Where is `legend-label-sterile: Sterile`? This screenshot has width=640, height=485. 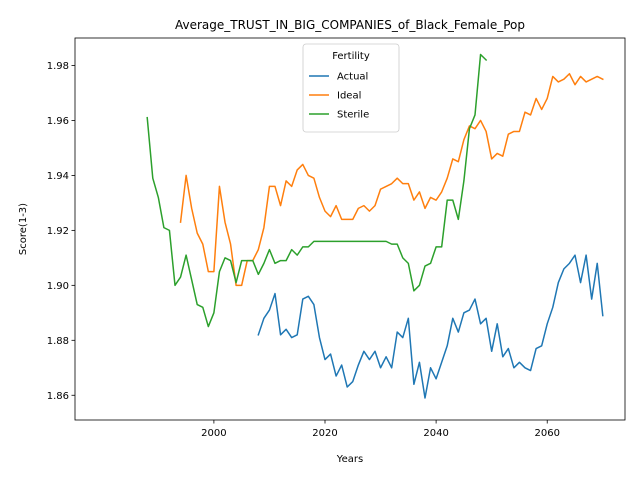
legend-label-sterile: Sterile is located at coordinates (353, 115).